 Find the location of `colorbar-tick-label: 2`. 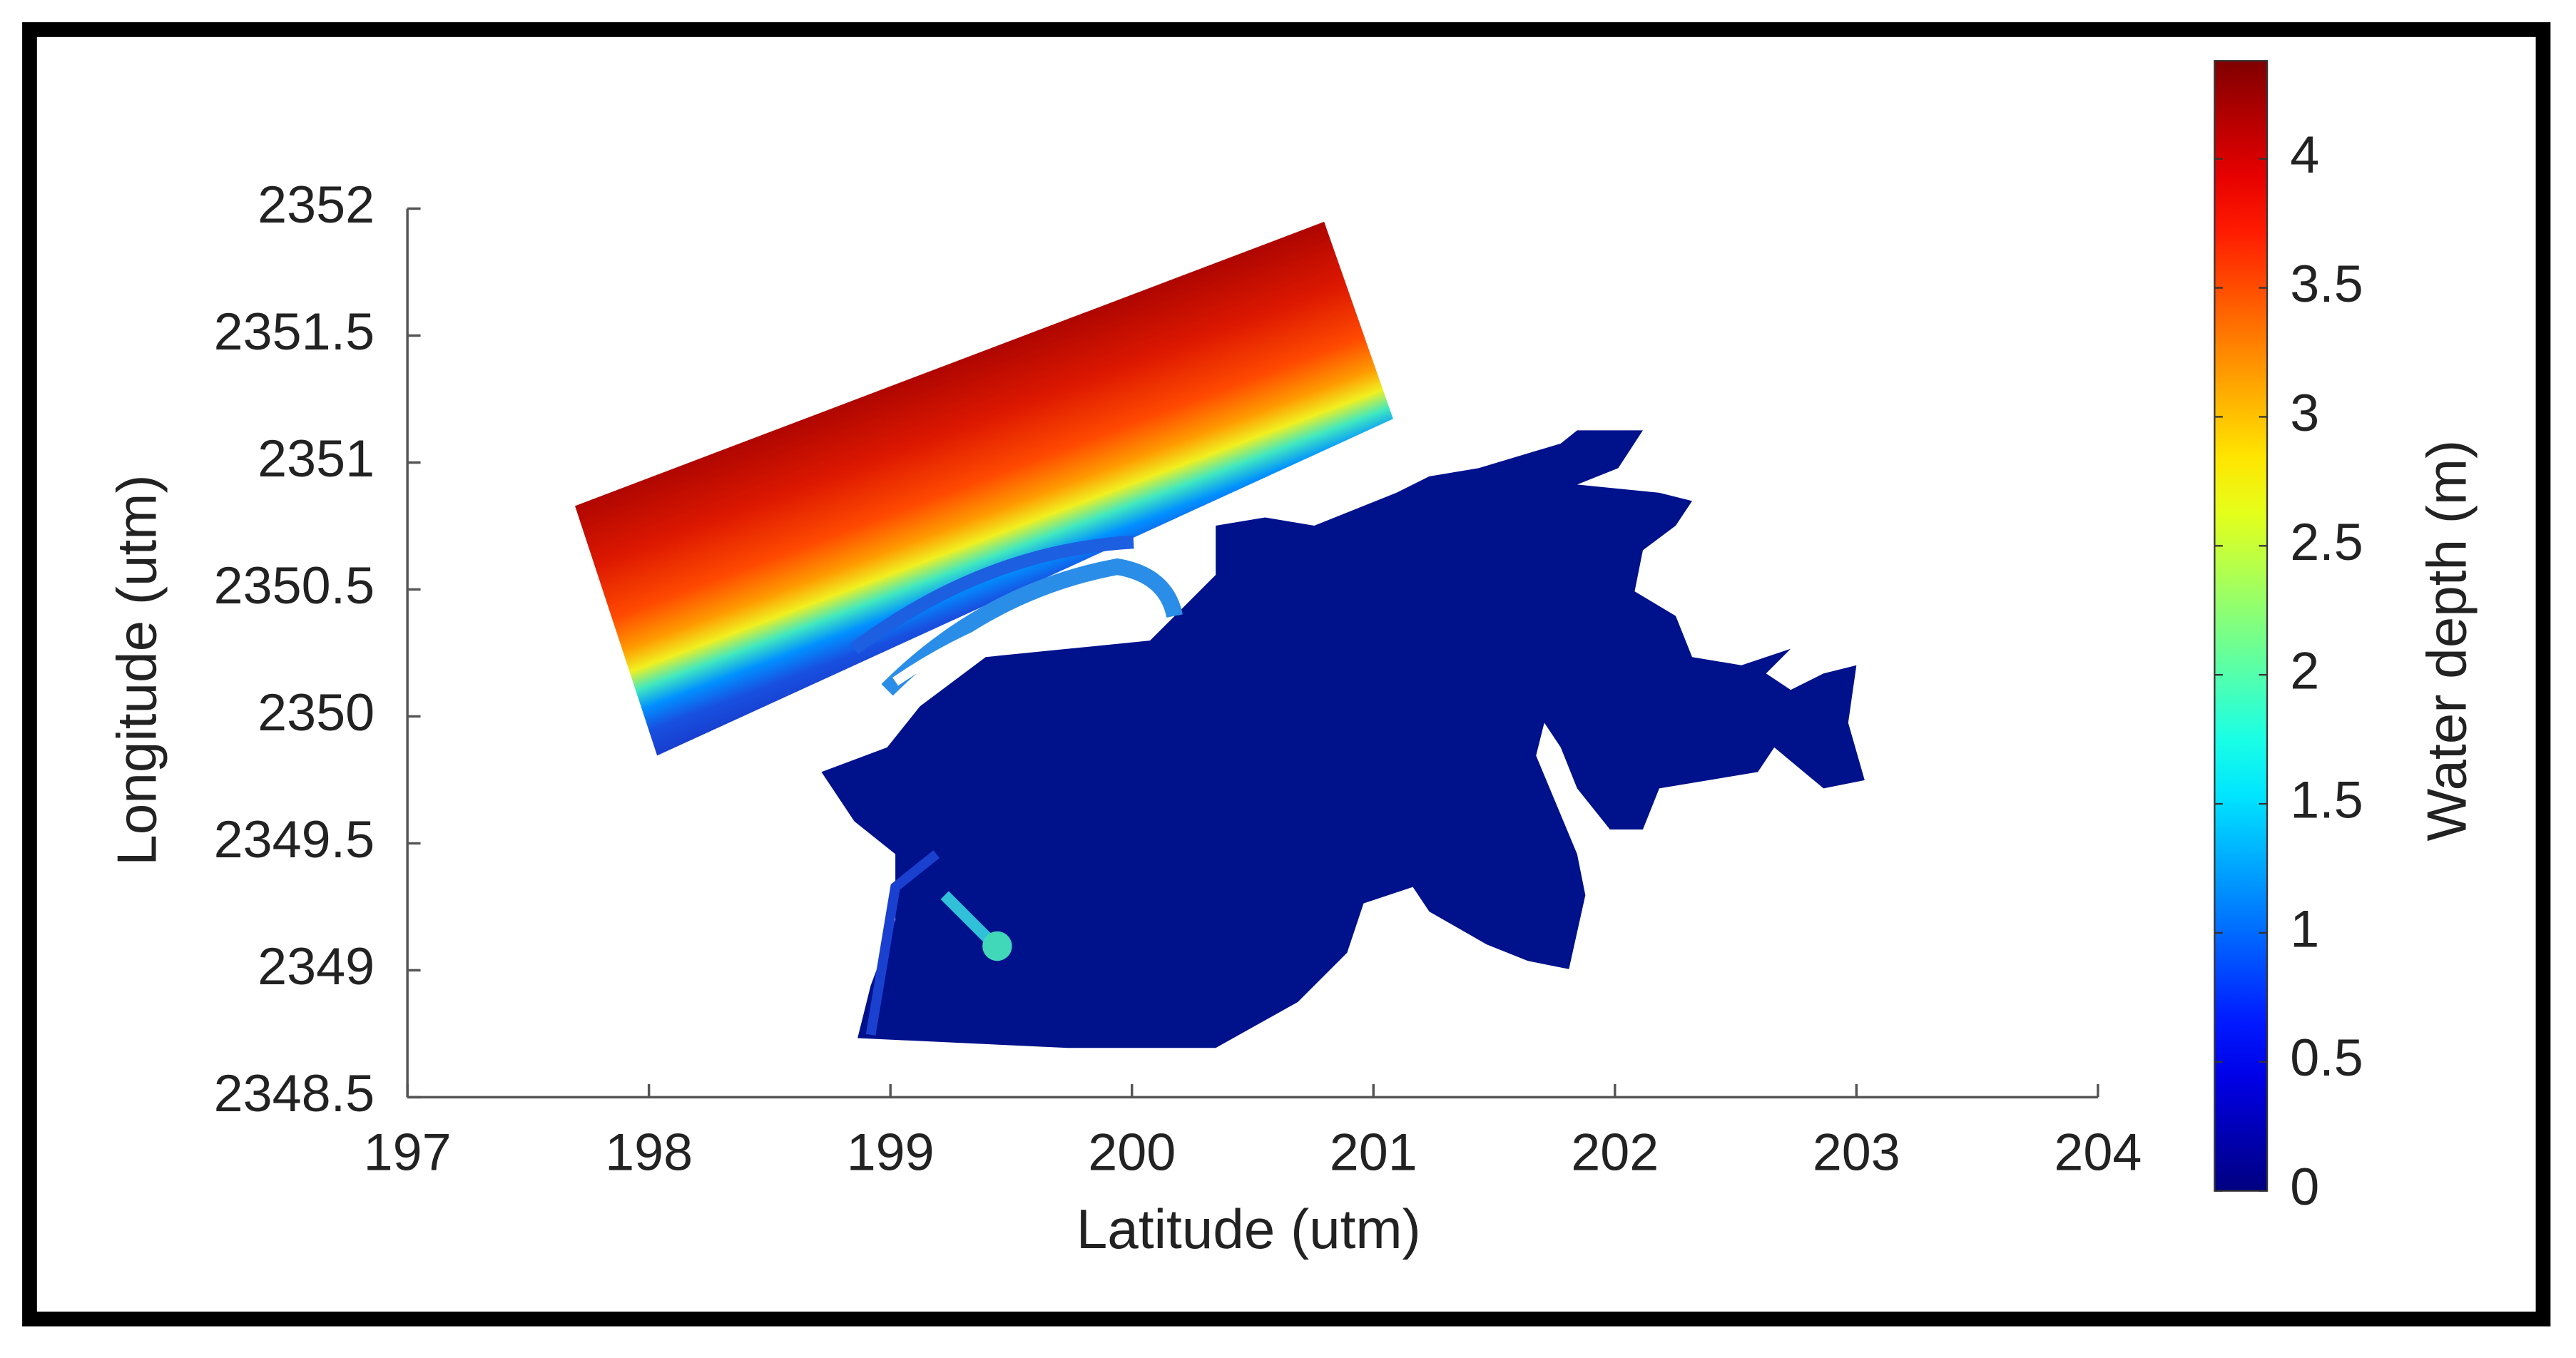

colorbar-tick-label: 2 is located at coordinates (2304, 670).